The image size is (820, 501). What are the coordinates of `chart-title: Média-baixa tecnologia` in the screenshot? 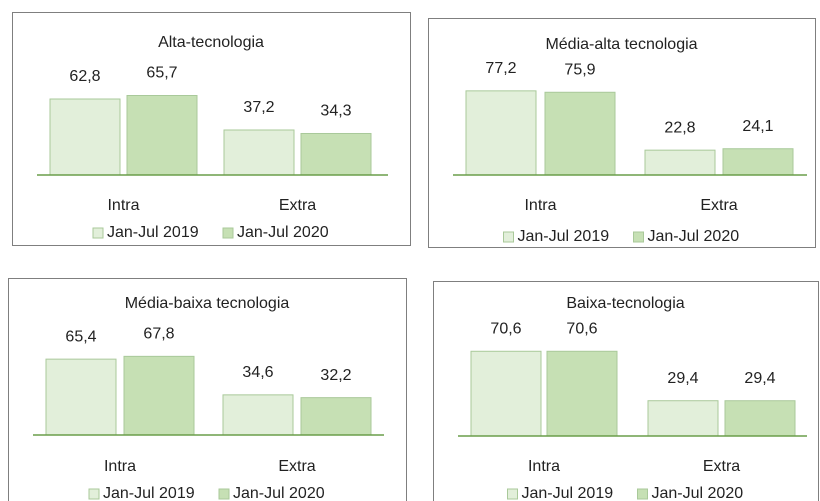 It's located at (207, 303).